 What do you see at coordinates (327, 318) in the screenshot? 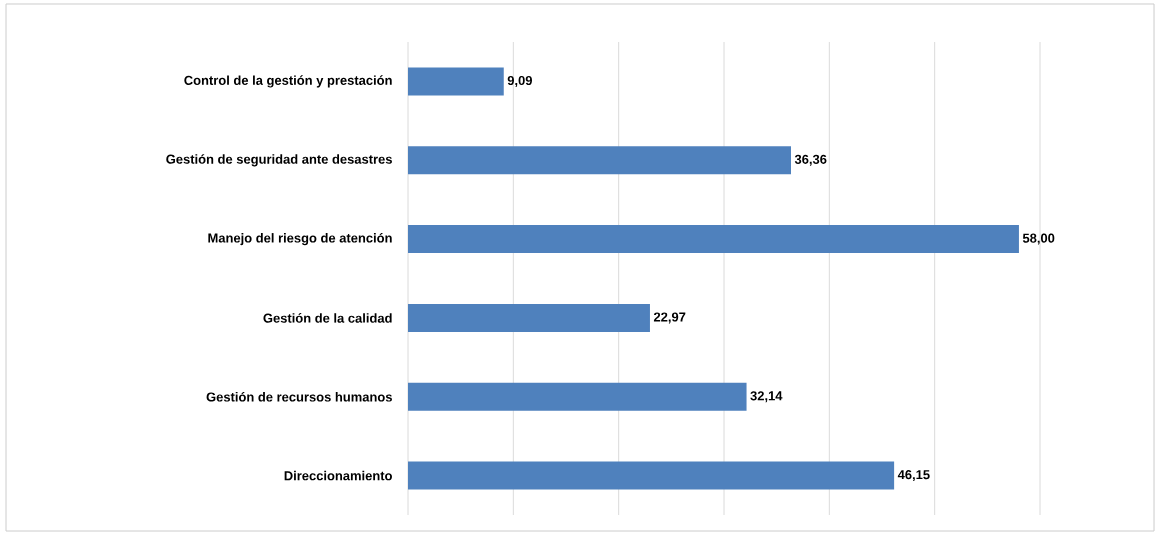
I see `y-tick-label: Gestión de la calidad` at bounding box center [327, 318].